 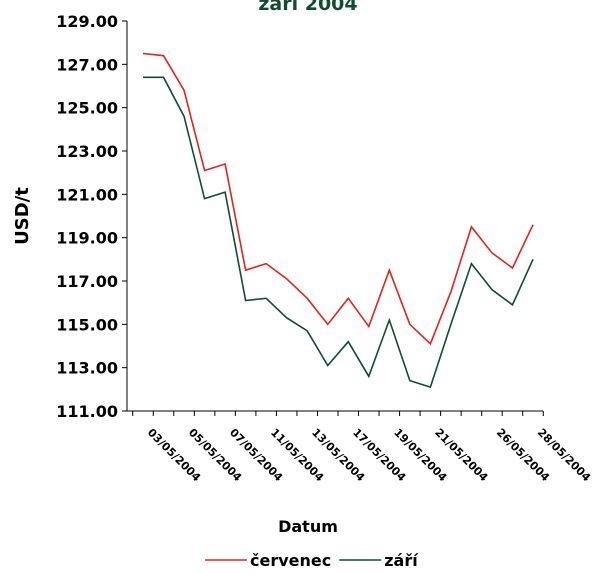 I want to click on x-axis-label: Datum, so click(x=308, y=526).